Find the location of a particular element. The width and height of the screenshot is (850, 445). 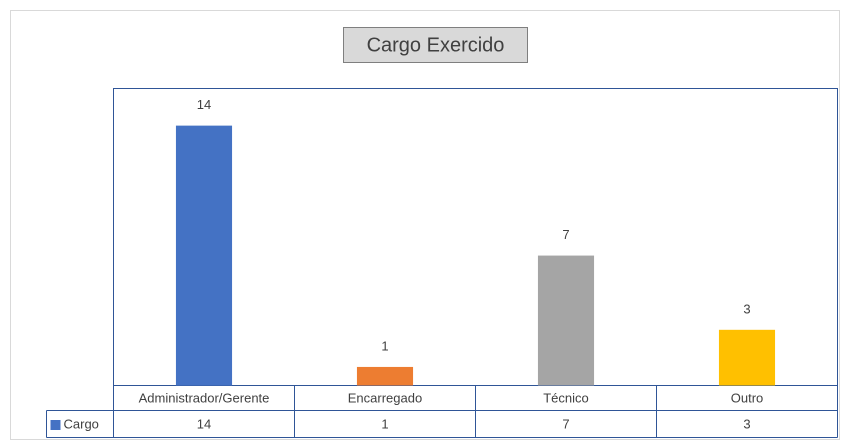

chart-title: Cargo Exercido is located at coordinates (436, 45).